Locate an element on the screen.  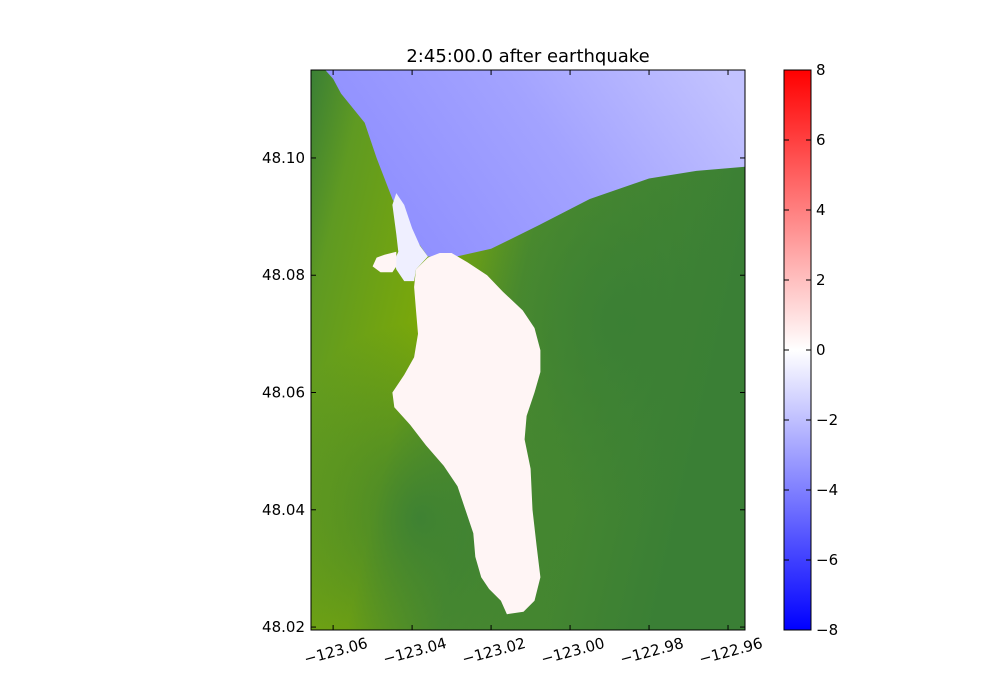
y-tick-label: 48.04 is located at coordinates (283, 510).